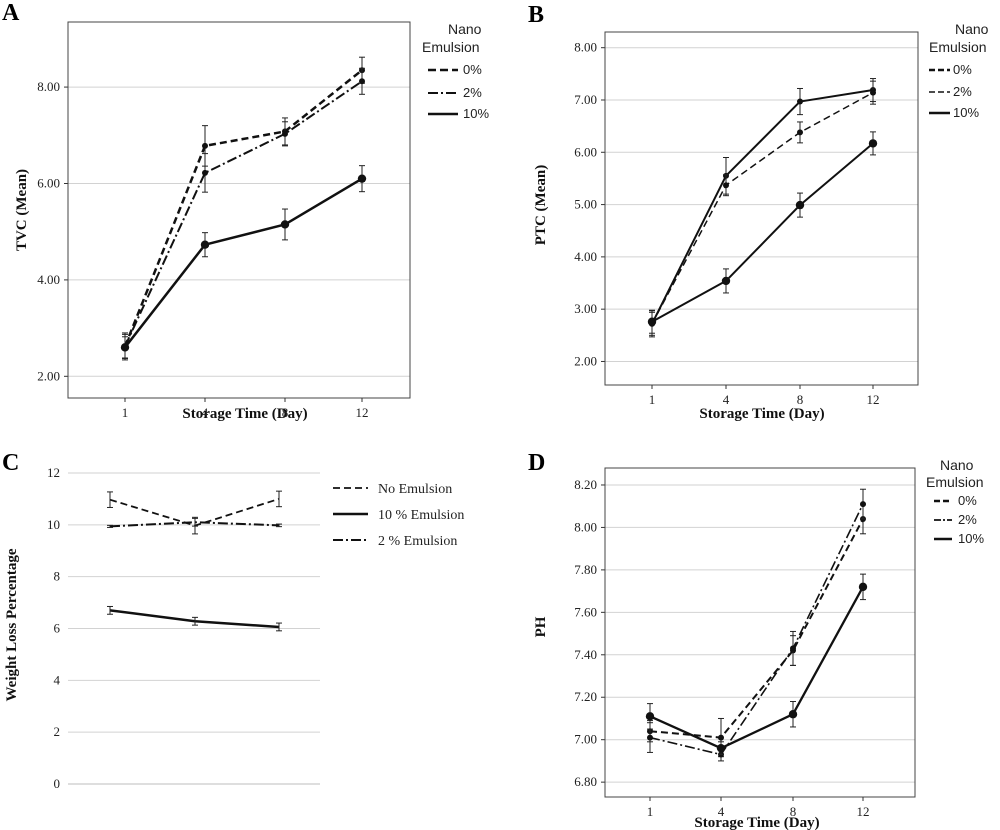  What do you see at coordinates (652, 399) in the screenshot?
I see `panel-b-x-tick-label-0: 1` at bounding box center [652, 399].